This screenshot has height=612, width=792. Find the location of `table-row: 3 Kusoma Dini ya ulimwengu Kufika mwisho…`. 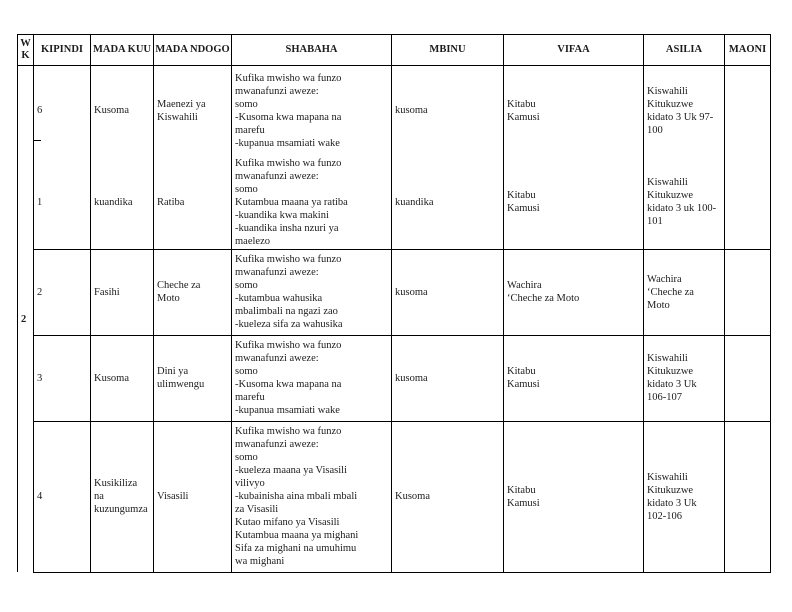

table-row: 3 Kusoma Dini ya ulimwengu Kufika mwisho… is located at coordinates (394, 378).